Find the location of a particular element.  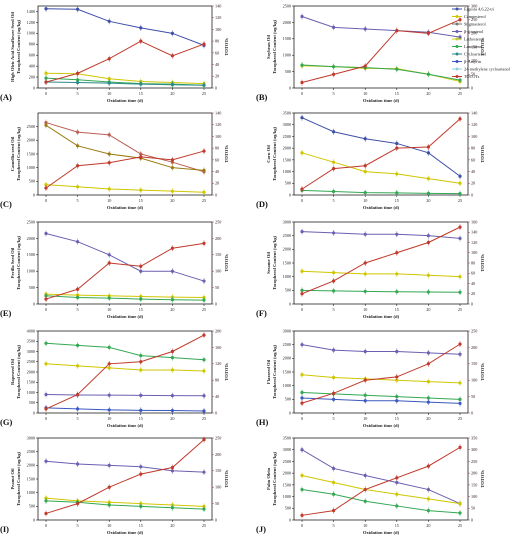

y2-tick-label: 0 is located at coordinates (472, 519).